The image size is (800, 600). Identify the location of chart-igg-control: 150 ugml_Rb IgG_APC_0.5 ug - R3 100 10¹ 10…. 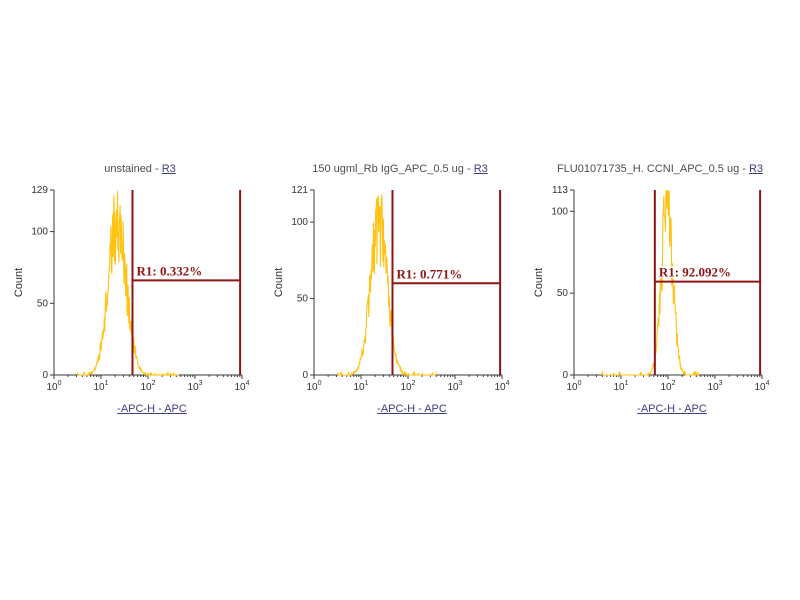
(400, 289).